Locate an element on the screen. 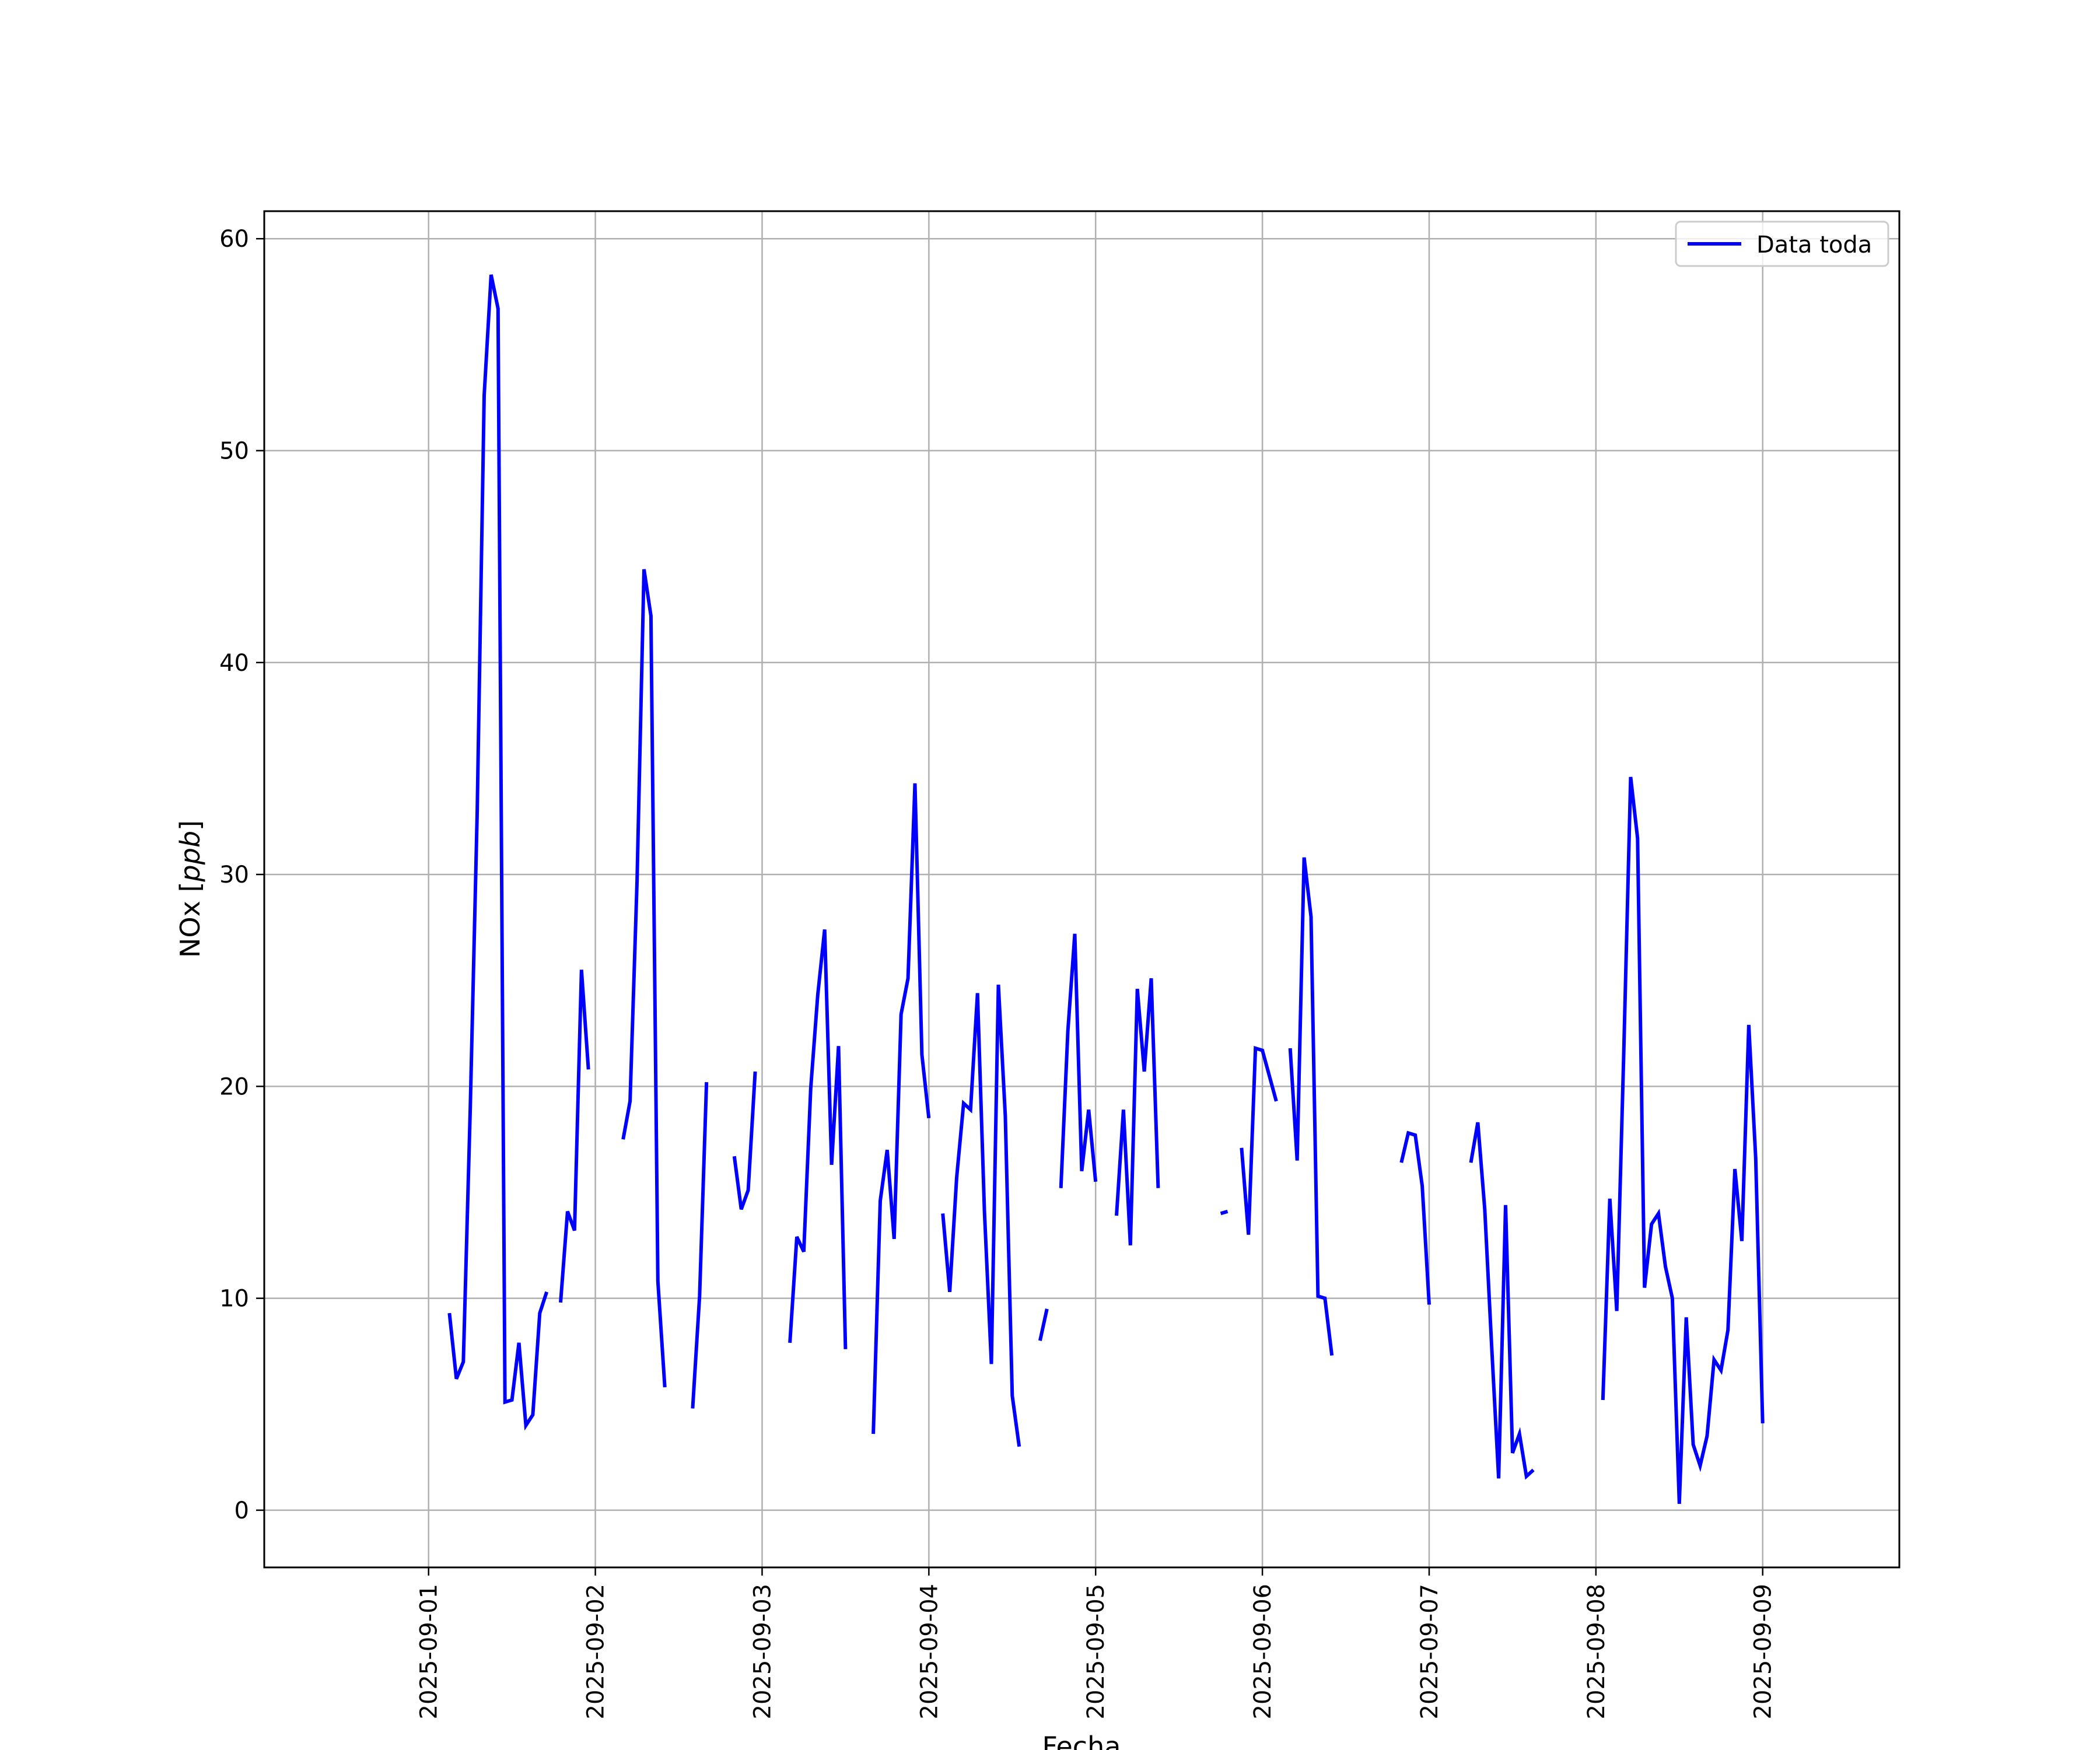 The height and width of the screenshot is (1750, 2100). x-tick-label: 2025-09-06 is located at coordinates (1263, 1651).